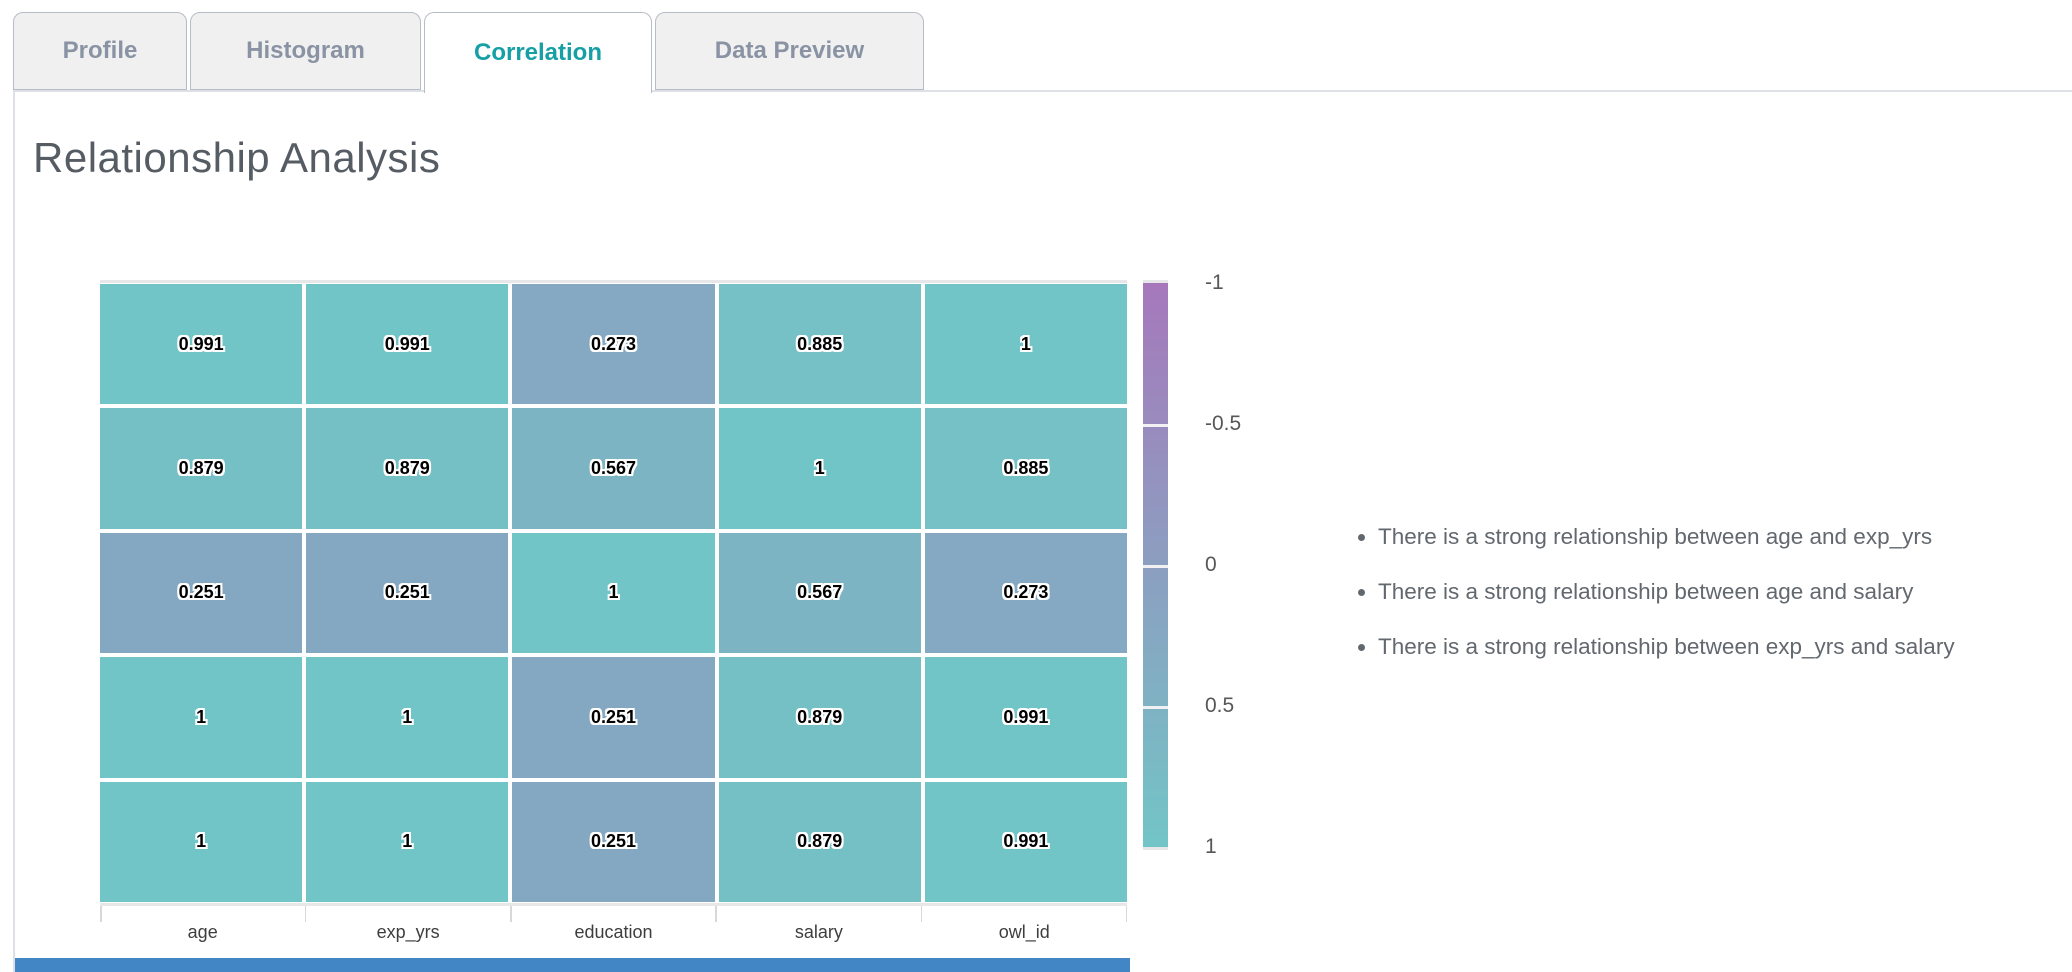 The width and height of the screenshot is (2072, 972). What do you see at coordinates (1250, 564) in the screenshot?
I see `colorbar-tick-labels: -1 -0.5 0 0.5 1` at bounding box center [1250, 564].